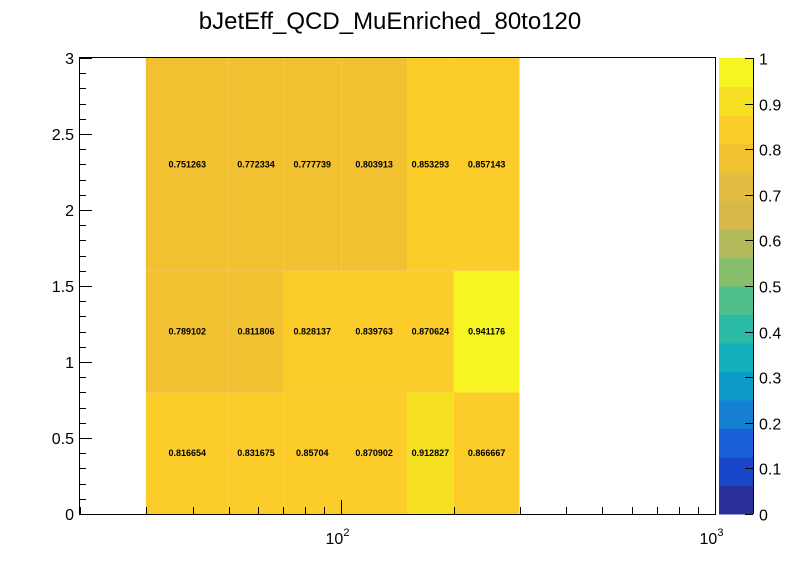 The image size is (796, 572). I want to click on cell-value-label: 0.816654, so click(188, 453).